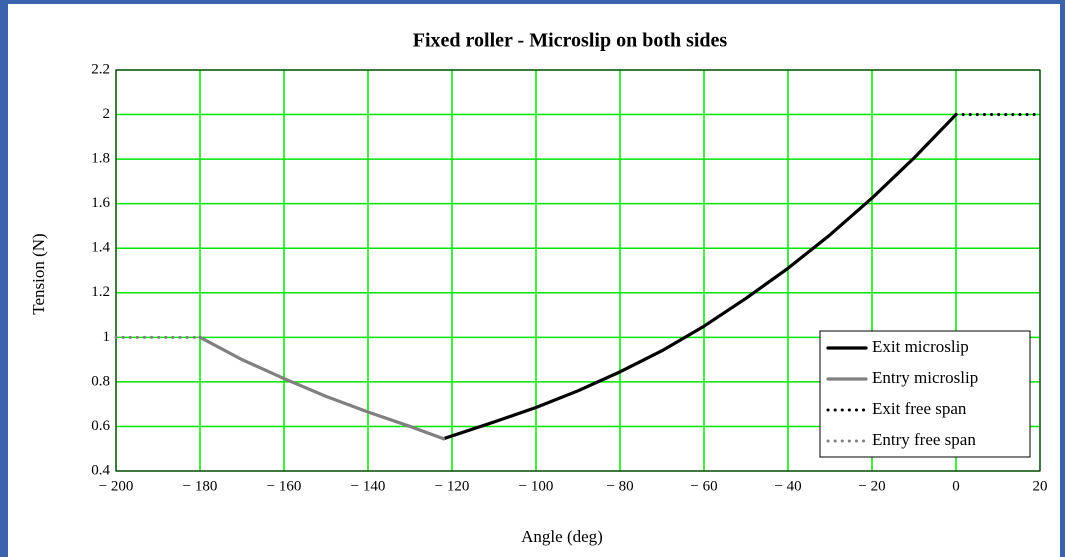 The width and height of the screenshot is (1065, 557). What do you see at coordinates (322, 388) in the screenshot?
I see `series-line` at bounding box center [322, 388].